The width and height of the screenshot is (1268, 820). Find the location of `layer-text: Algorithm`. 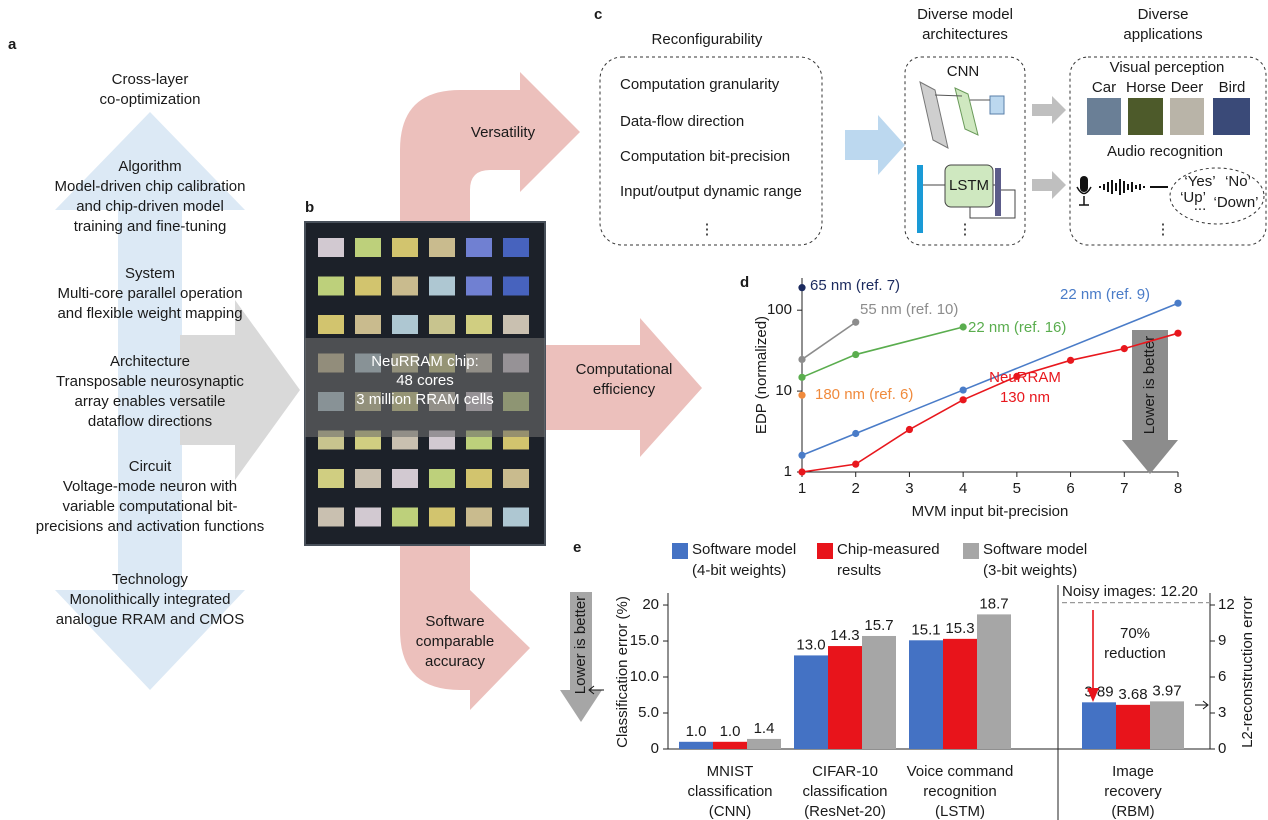

layer-text: Algorithm is located at coordinates (149, 166).